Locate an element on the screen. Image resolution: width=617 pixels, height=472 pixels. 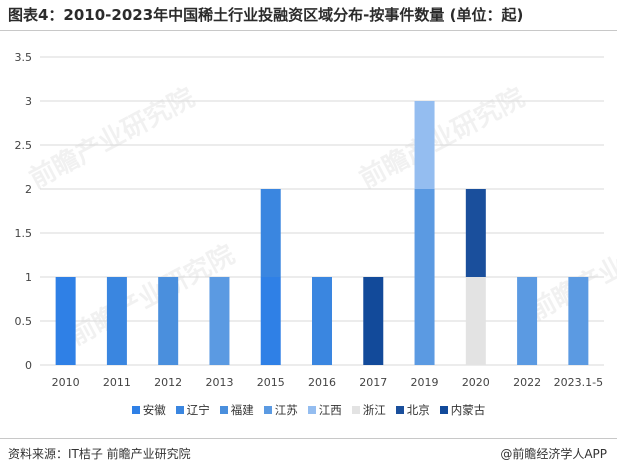
legend-label: 江苏 is located at coordinates (286, 410).